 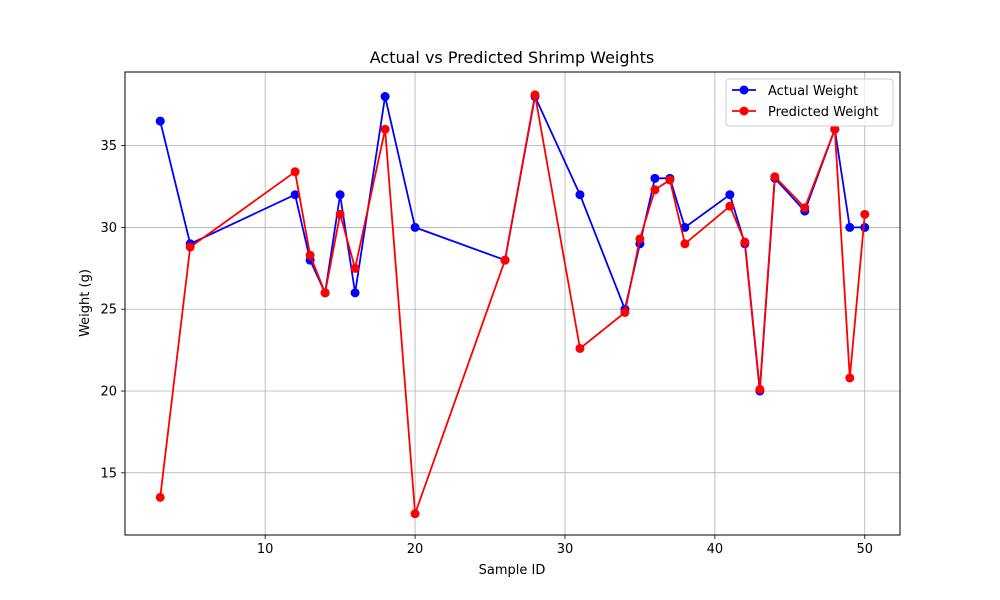 I want to click on legend-label-predicted: Predicted Weight, so click(x=823, y=112).